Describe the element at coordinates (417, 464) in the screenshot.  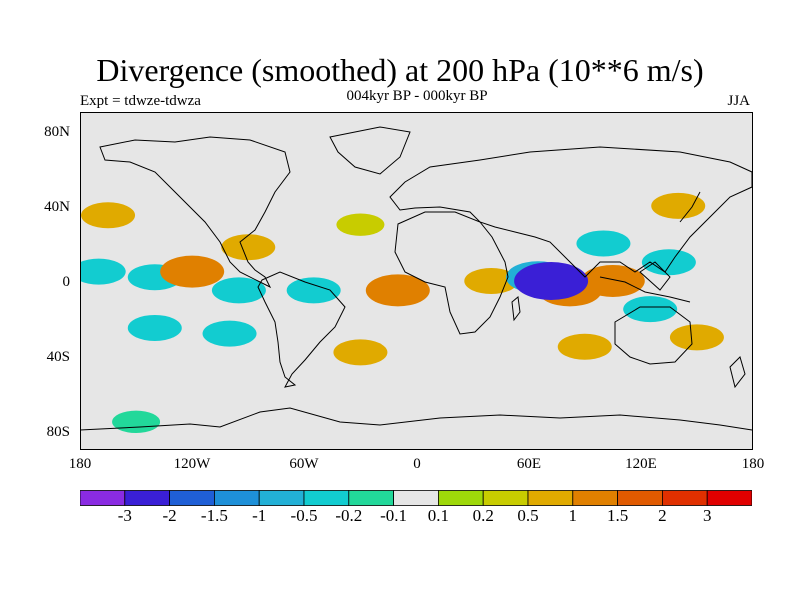
I see `lon-label-0: 0` at that location.